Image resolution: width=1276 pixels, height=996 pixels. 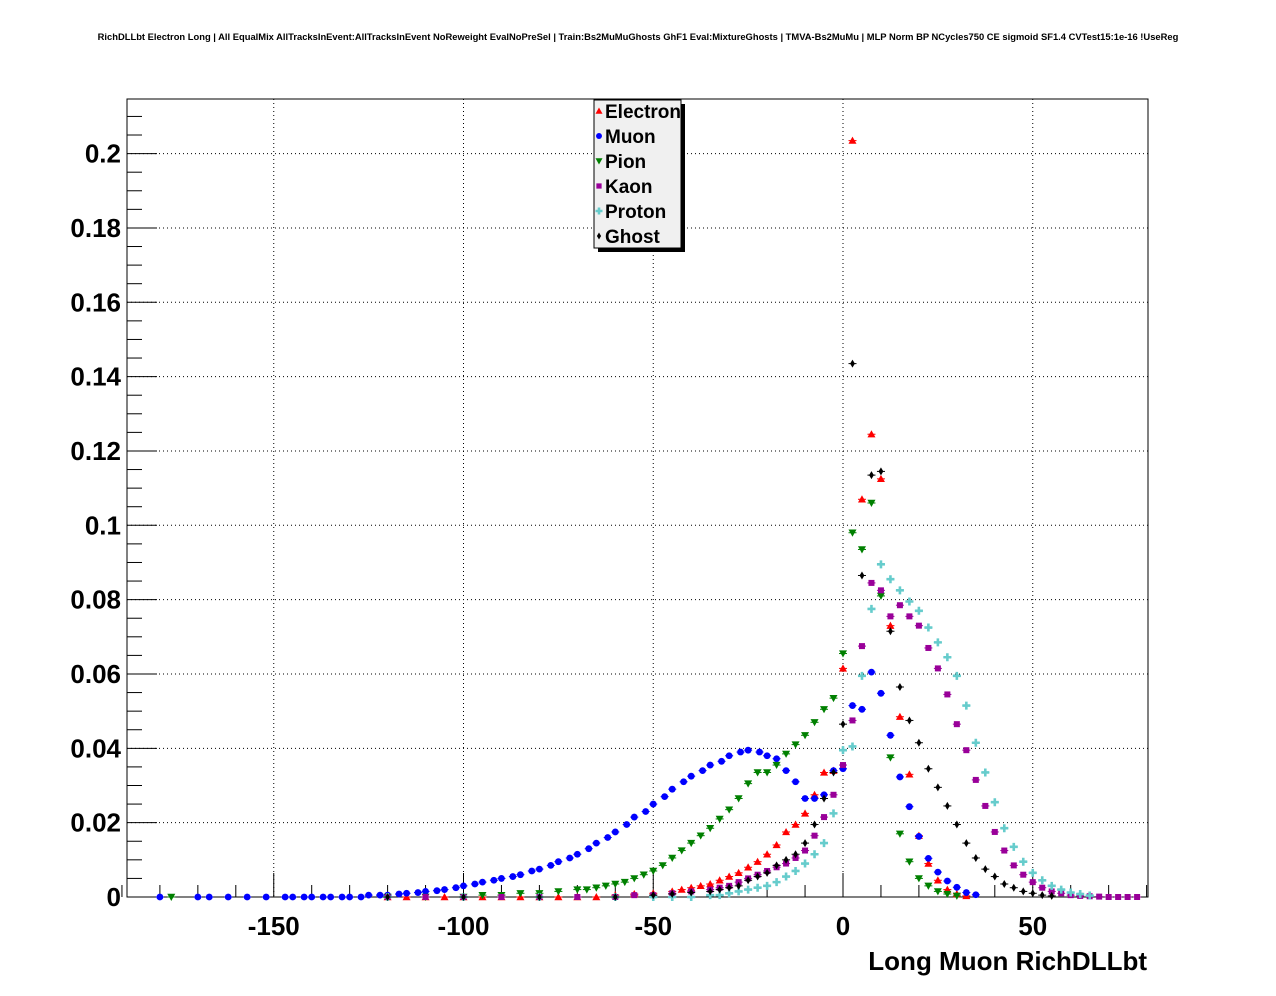 What do you see at coordinates (95, 600) in the screenshot?
I see `y-tick-label: 0.08` at bounding box center [95, 600].